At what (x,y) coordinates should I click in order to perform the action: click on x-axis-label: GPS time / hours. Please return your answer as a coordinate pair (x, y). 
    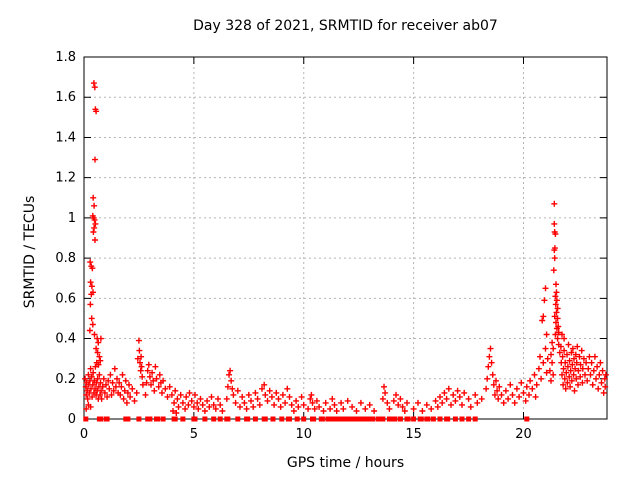
    Looking at the image, I should click on (345, 463).